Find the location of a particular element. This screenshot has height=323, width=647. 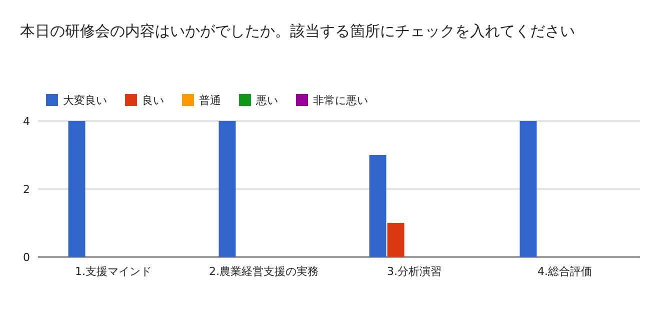

x-tick-label: 2.農業経営支援の実務 is located at coordinates (263, 271).